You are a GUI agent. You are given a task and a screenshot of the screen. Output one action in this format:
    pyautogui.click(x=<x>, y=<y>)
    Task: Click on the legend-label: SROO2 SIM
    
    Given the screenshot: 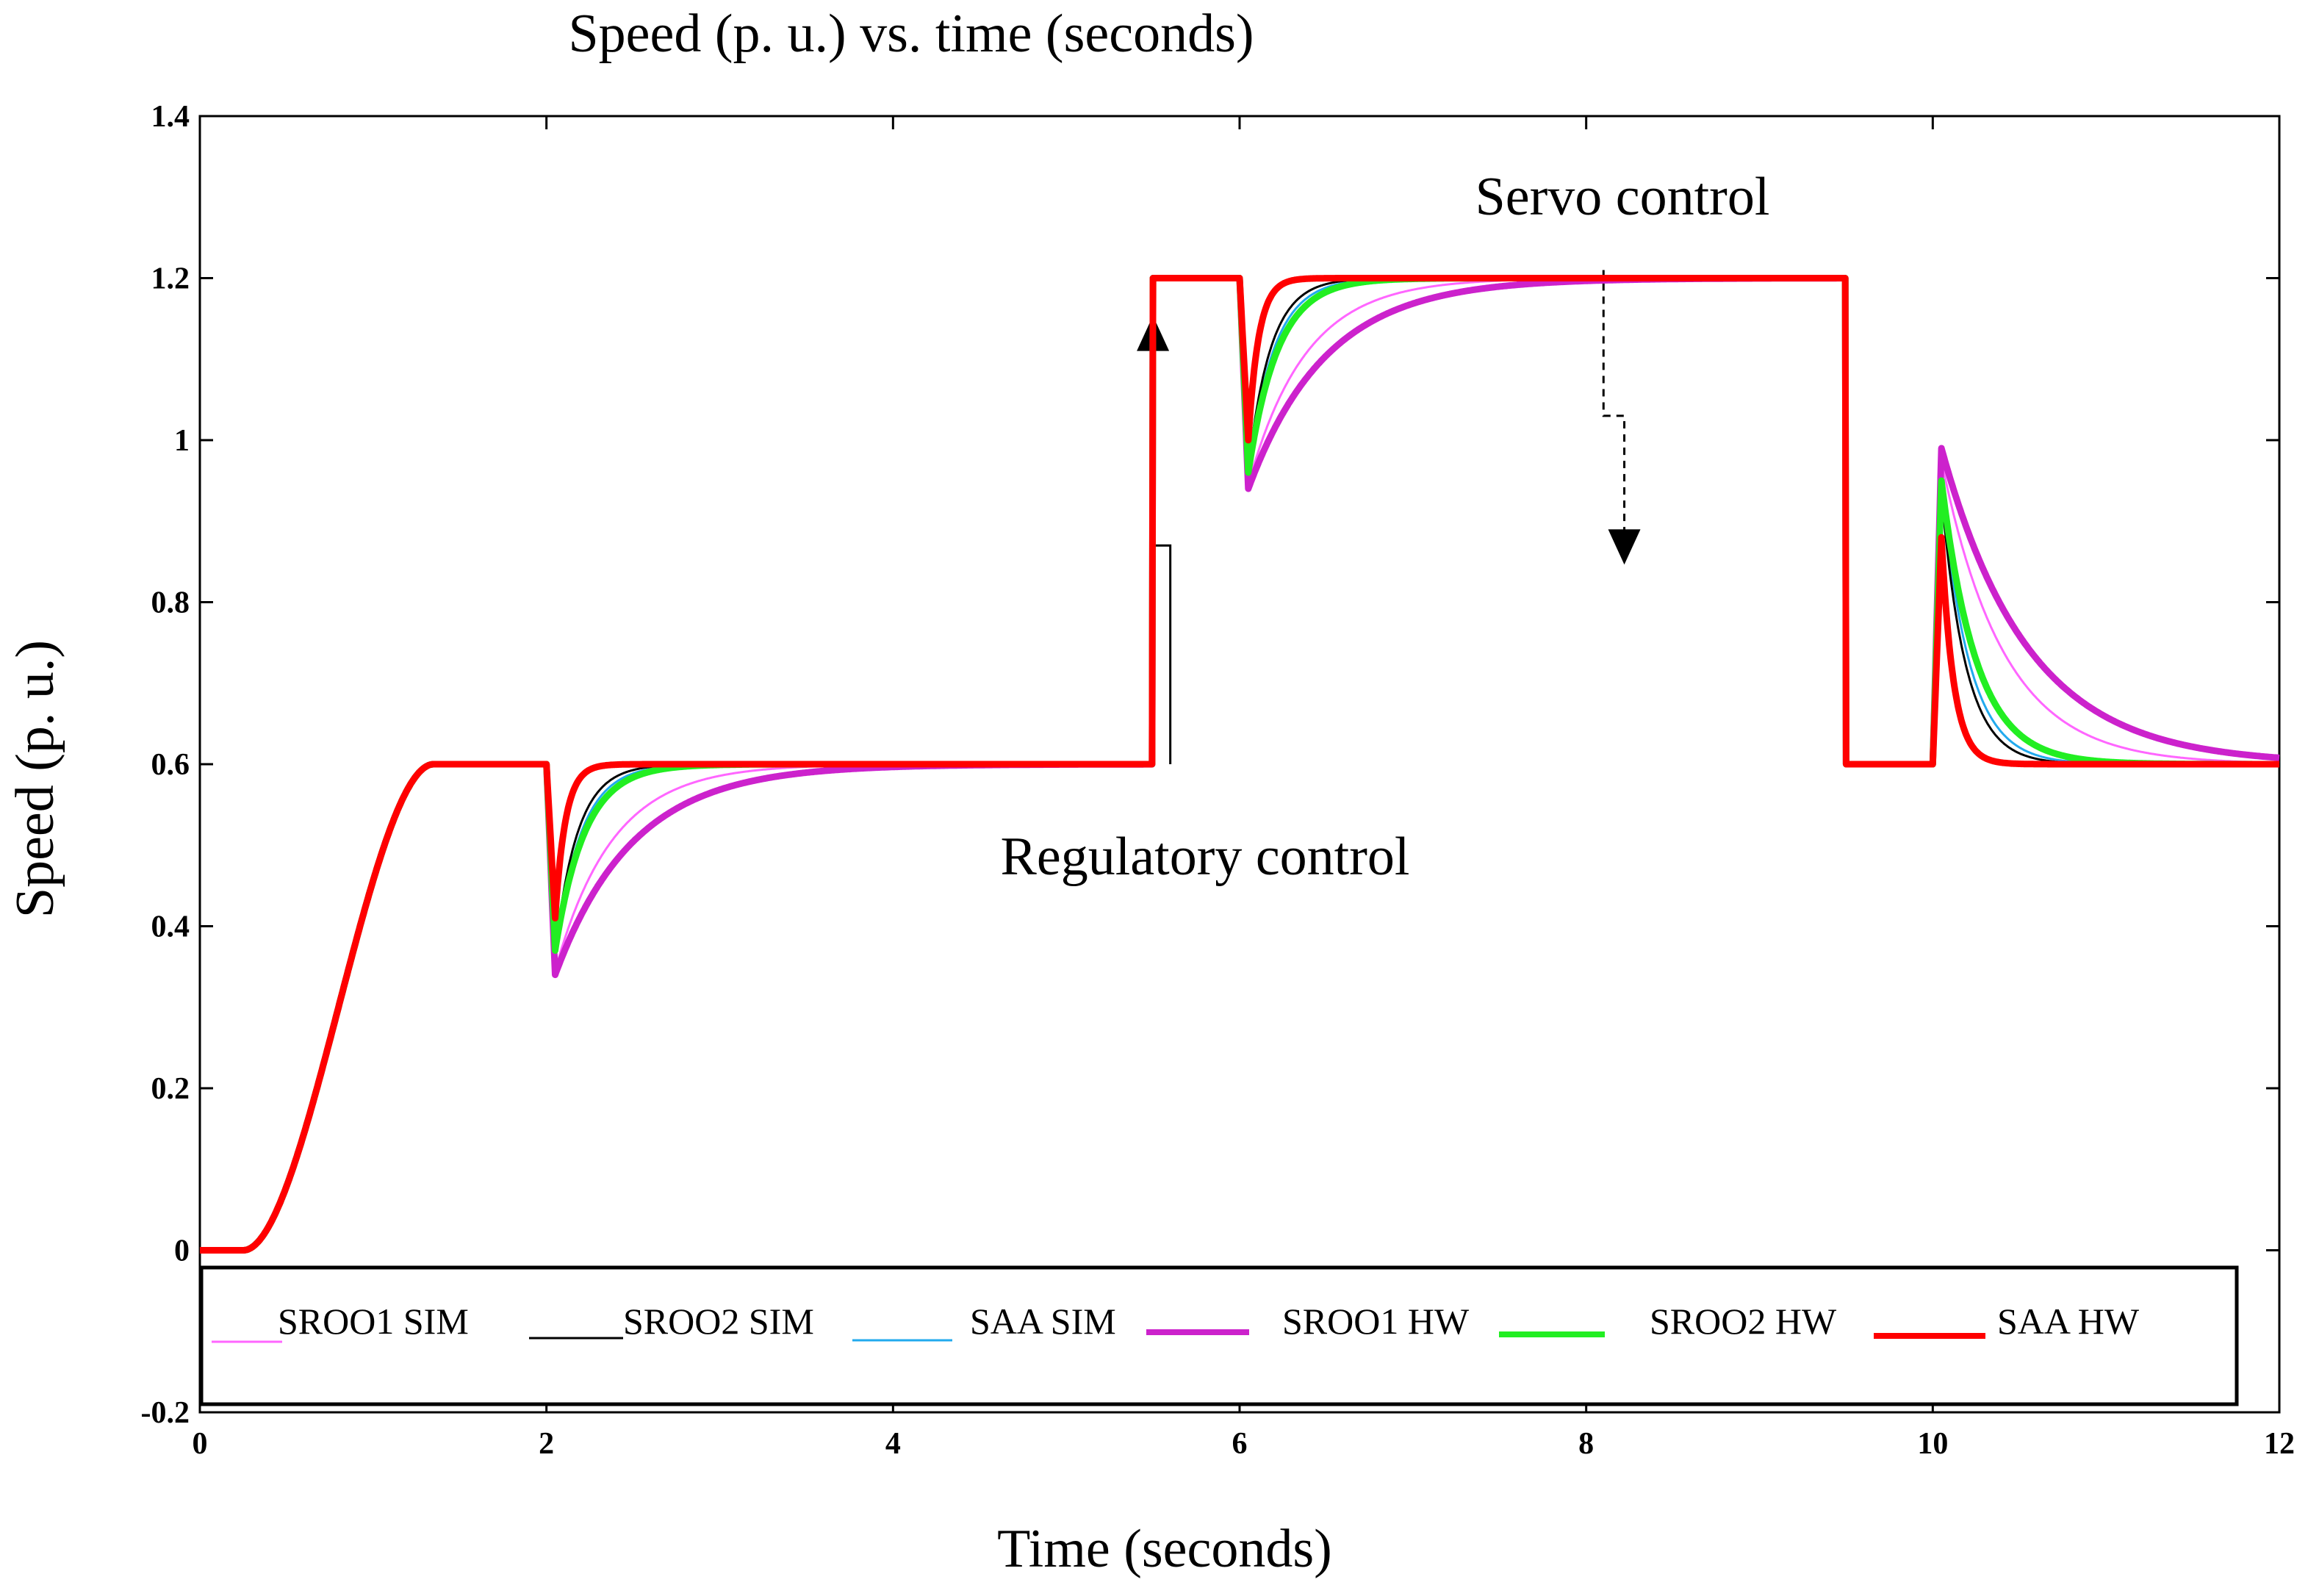 What is the action you would take?
    pyautogui.click(x=718, y=1321)
    